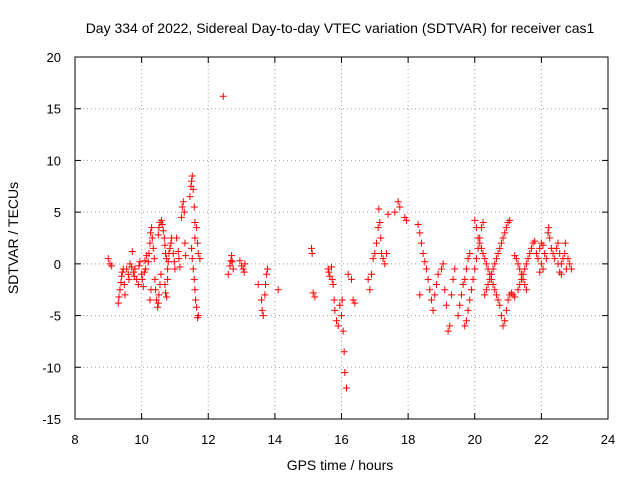  I want to click on x-tick-label: 10, so click(141, 439).